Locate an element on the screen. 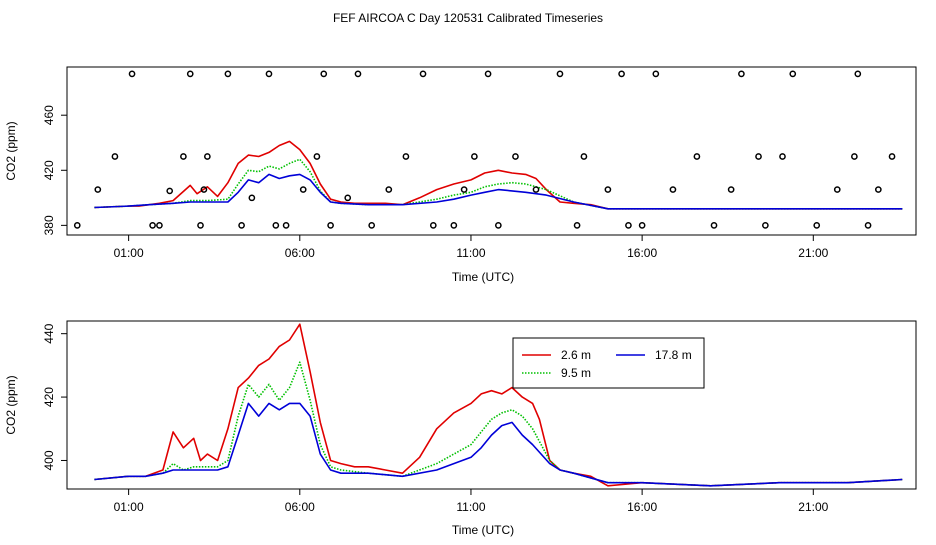 This screenshot has height=545, width=936. bottom-x-tick-label: 16:00 is located at coordinates (642, 507).